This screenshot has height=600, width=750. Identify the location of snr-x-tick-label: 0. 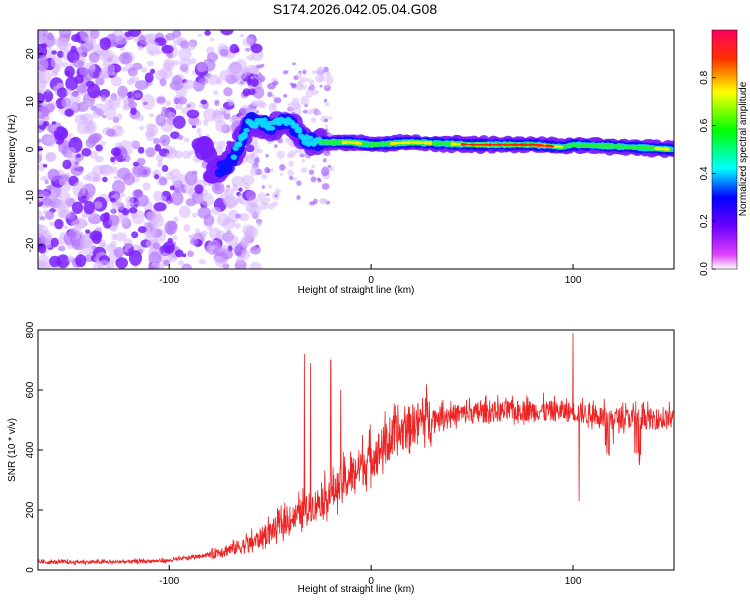
(371, 581).